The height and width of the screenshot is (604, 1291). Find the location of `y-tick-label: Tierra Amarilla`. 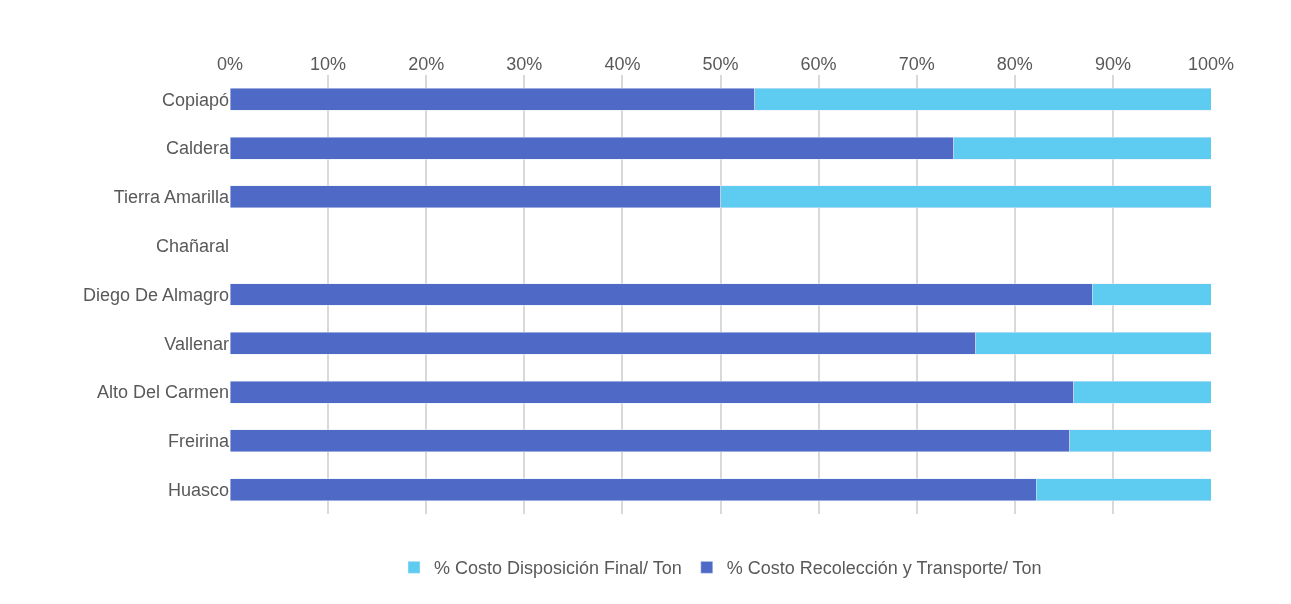

y-tick-label: Tierra Amarilla is located at coordinates (171, 197).